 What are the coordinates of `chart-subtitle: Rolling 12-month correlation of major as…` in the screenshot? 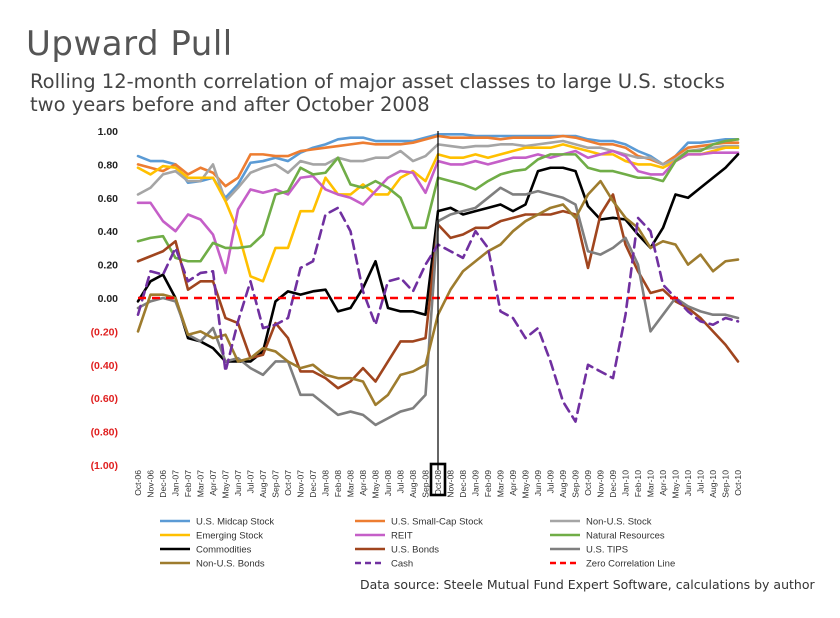 It's located at (430, 93).